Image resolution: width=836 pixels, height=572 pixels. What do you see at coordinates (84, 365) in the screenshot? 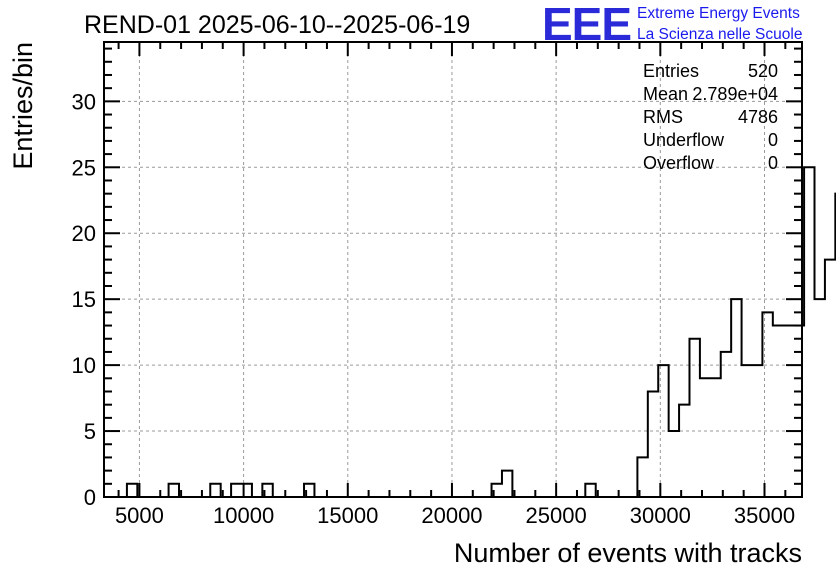
I see `y-tick-label: 10` at bounding box center [84, 365].